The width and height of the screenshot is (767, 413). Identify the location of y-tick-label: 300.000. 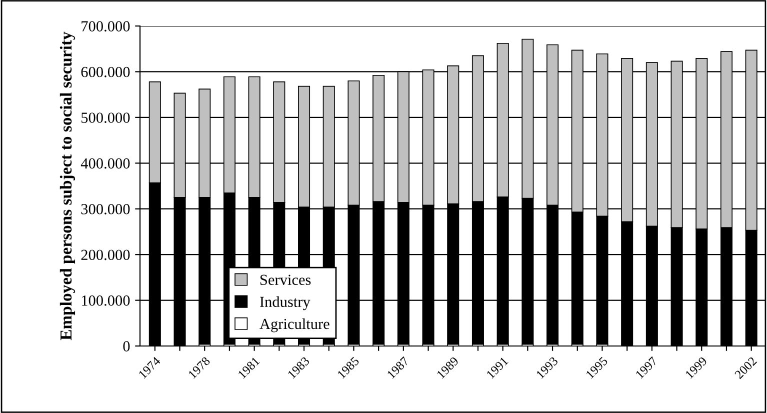
(105, 209).